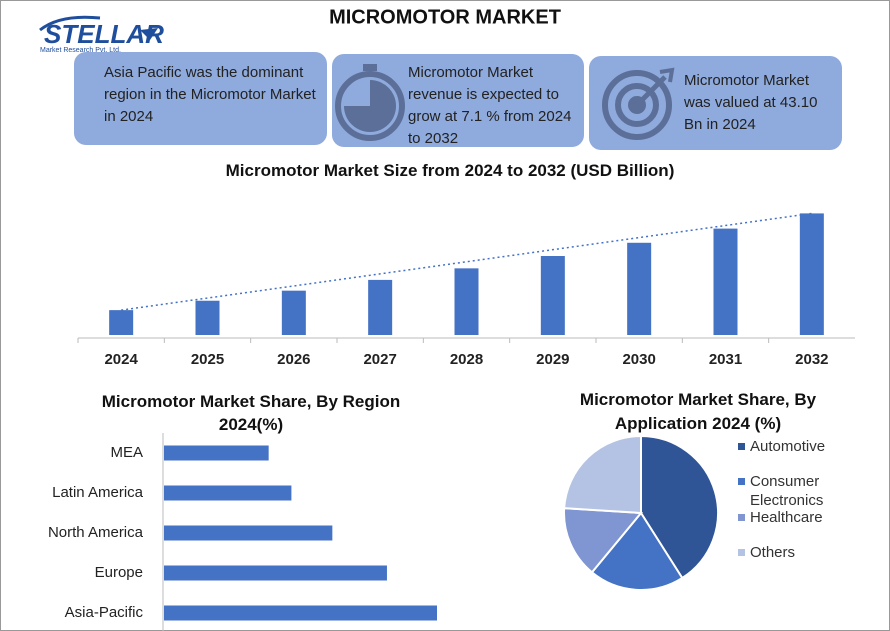 Image resolution: width=890 pixels, height=631 pixels. Describe the element at coordinates (811, 359) in the screenshot. I see `x-tick-label: 2032` at that location.